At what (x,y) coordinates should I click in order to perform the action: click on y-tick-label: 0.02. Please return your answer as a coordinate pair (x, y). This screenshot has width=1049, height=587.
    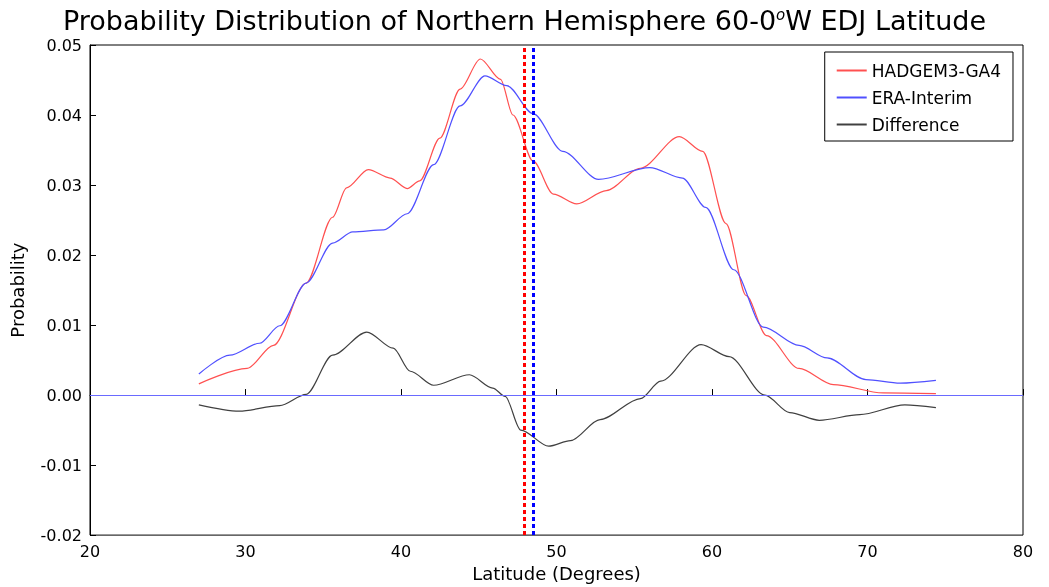
    Looking at the image, I should click on (64, 255).